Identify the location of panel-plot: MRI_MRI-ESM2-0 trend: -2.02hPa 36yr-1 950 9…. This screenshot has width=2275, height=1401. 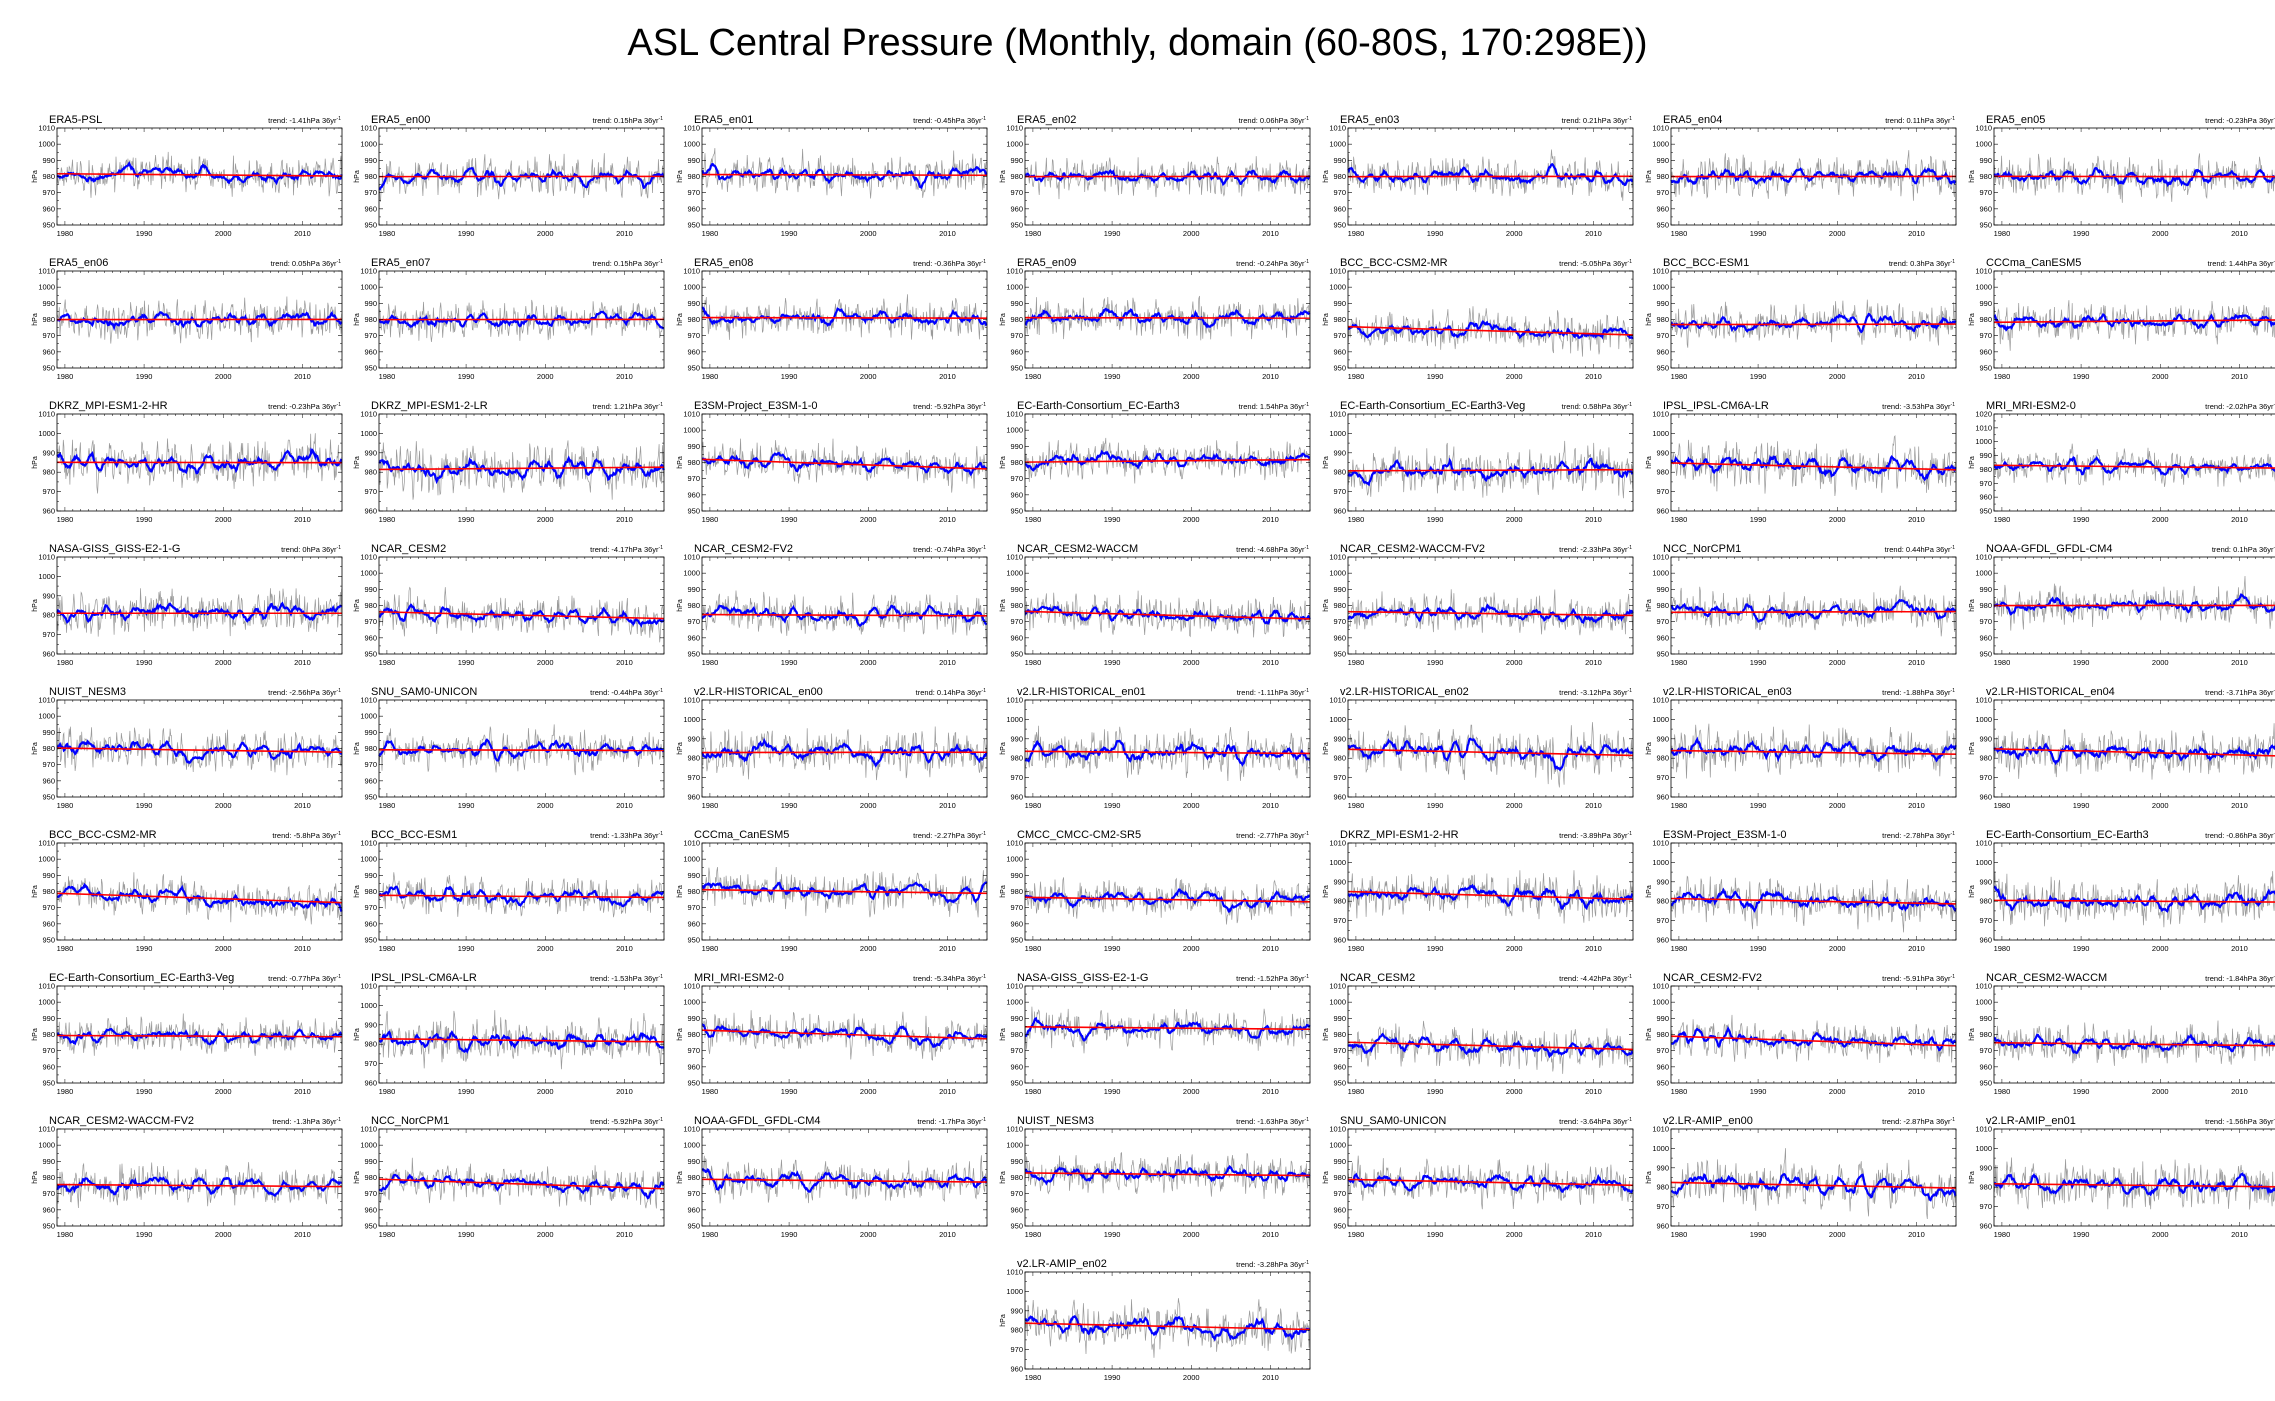
(2122, 462).